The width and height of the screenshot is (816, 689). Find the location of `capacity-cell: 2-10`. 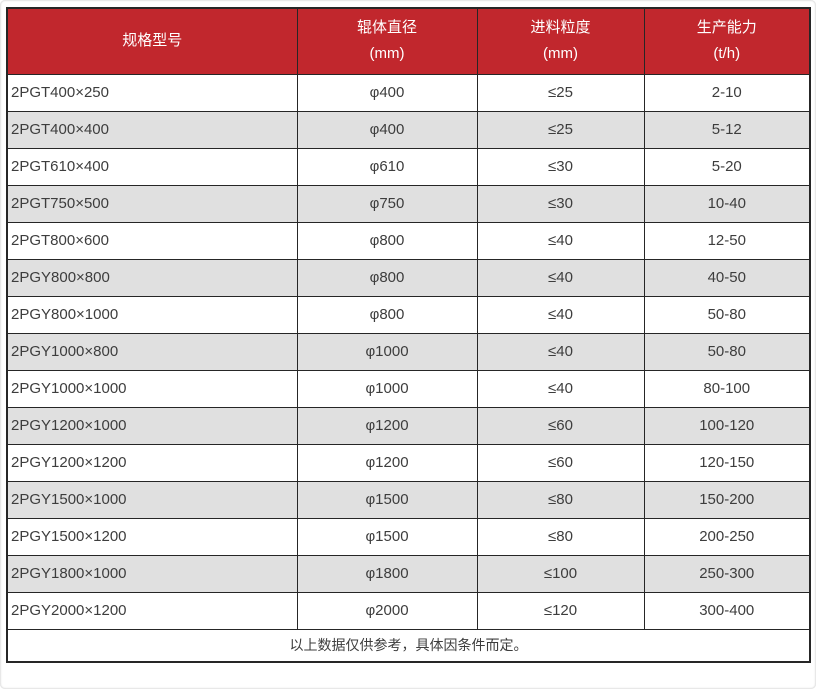

capacity-cell: 2-10 is located at coordinates (727, 92).